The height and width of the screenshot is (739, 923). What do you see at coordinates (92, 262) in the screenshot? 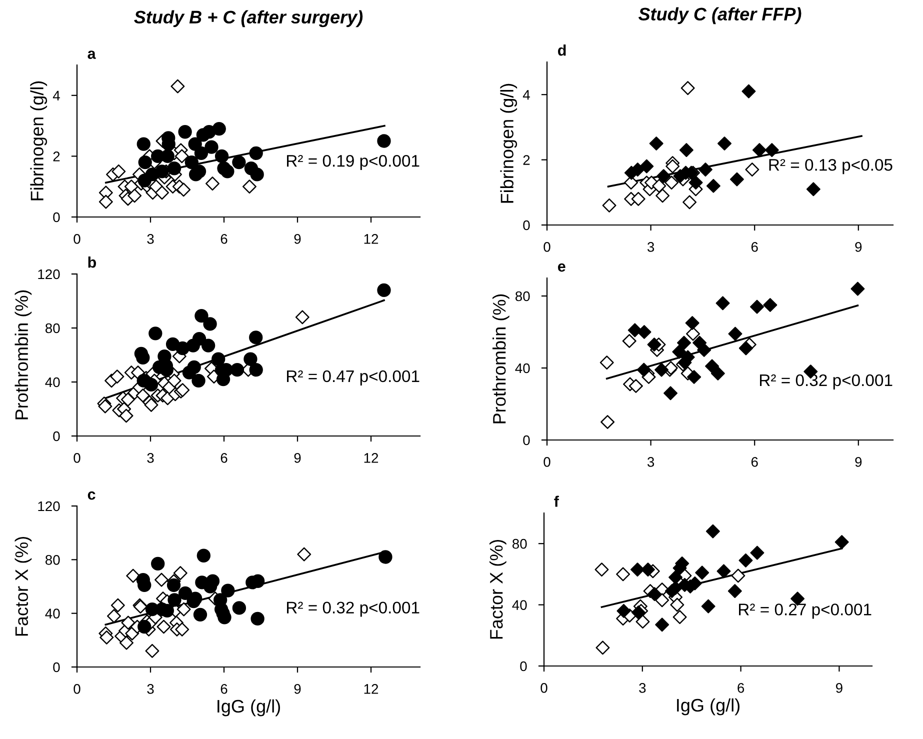
I see `chart-subtitle: b` at bounding box center [92, 262].